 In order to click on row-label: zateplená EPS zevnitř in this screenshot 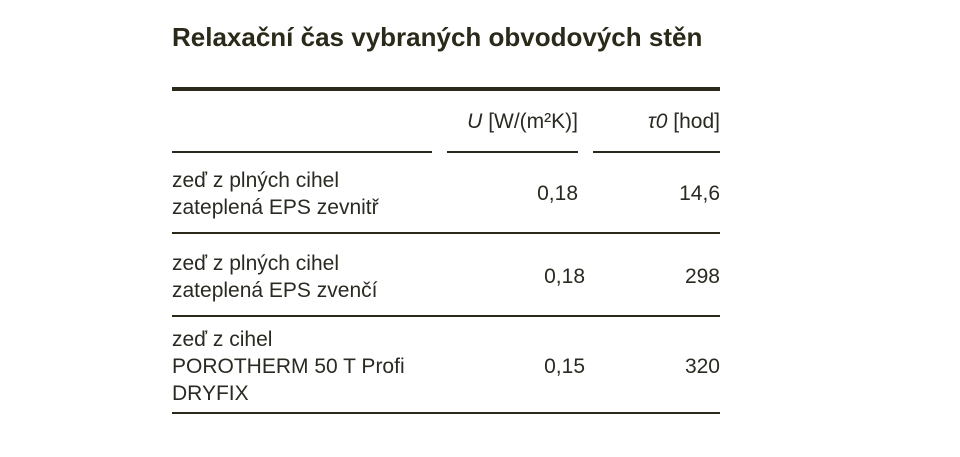, I will do `click(275, 207)`.